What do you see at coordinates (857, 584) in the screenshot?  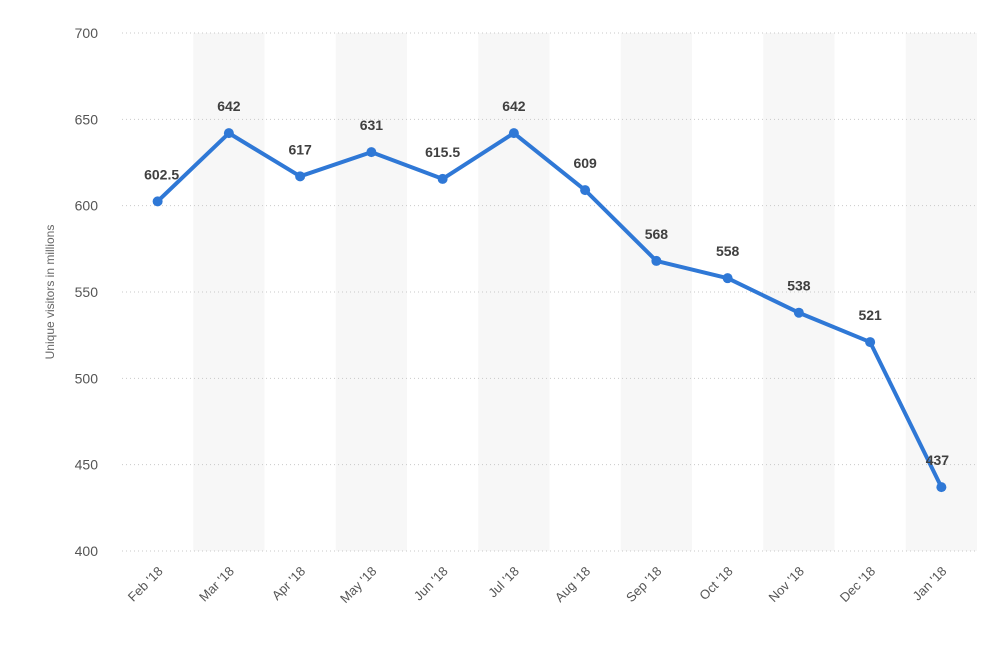 I see `x-tick-label: Dec '18` at bounding box center [857, 584].